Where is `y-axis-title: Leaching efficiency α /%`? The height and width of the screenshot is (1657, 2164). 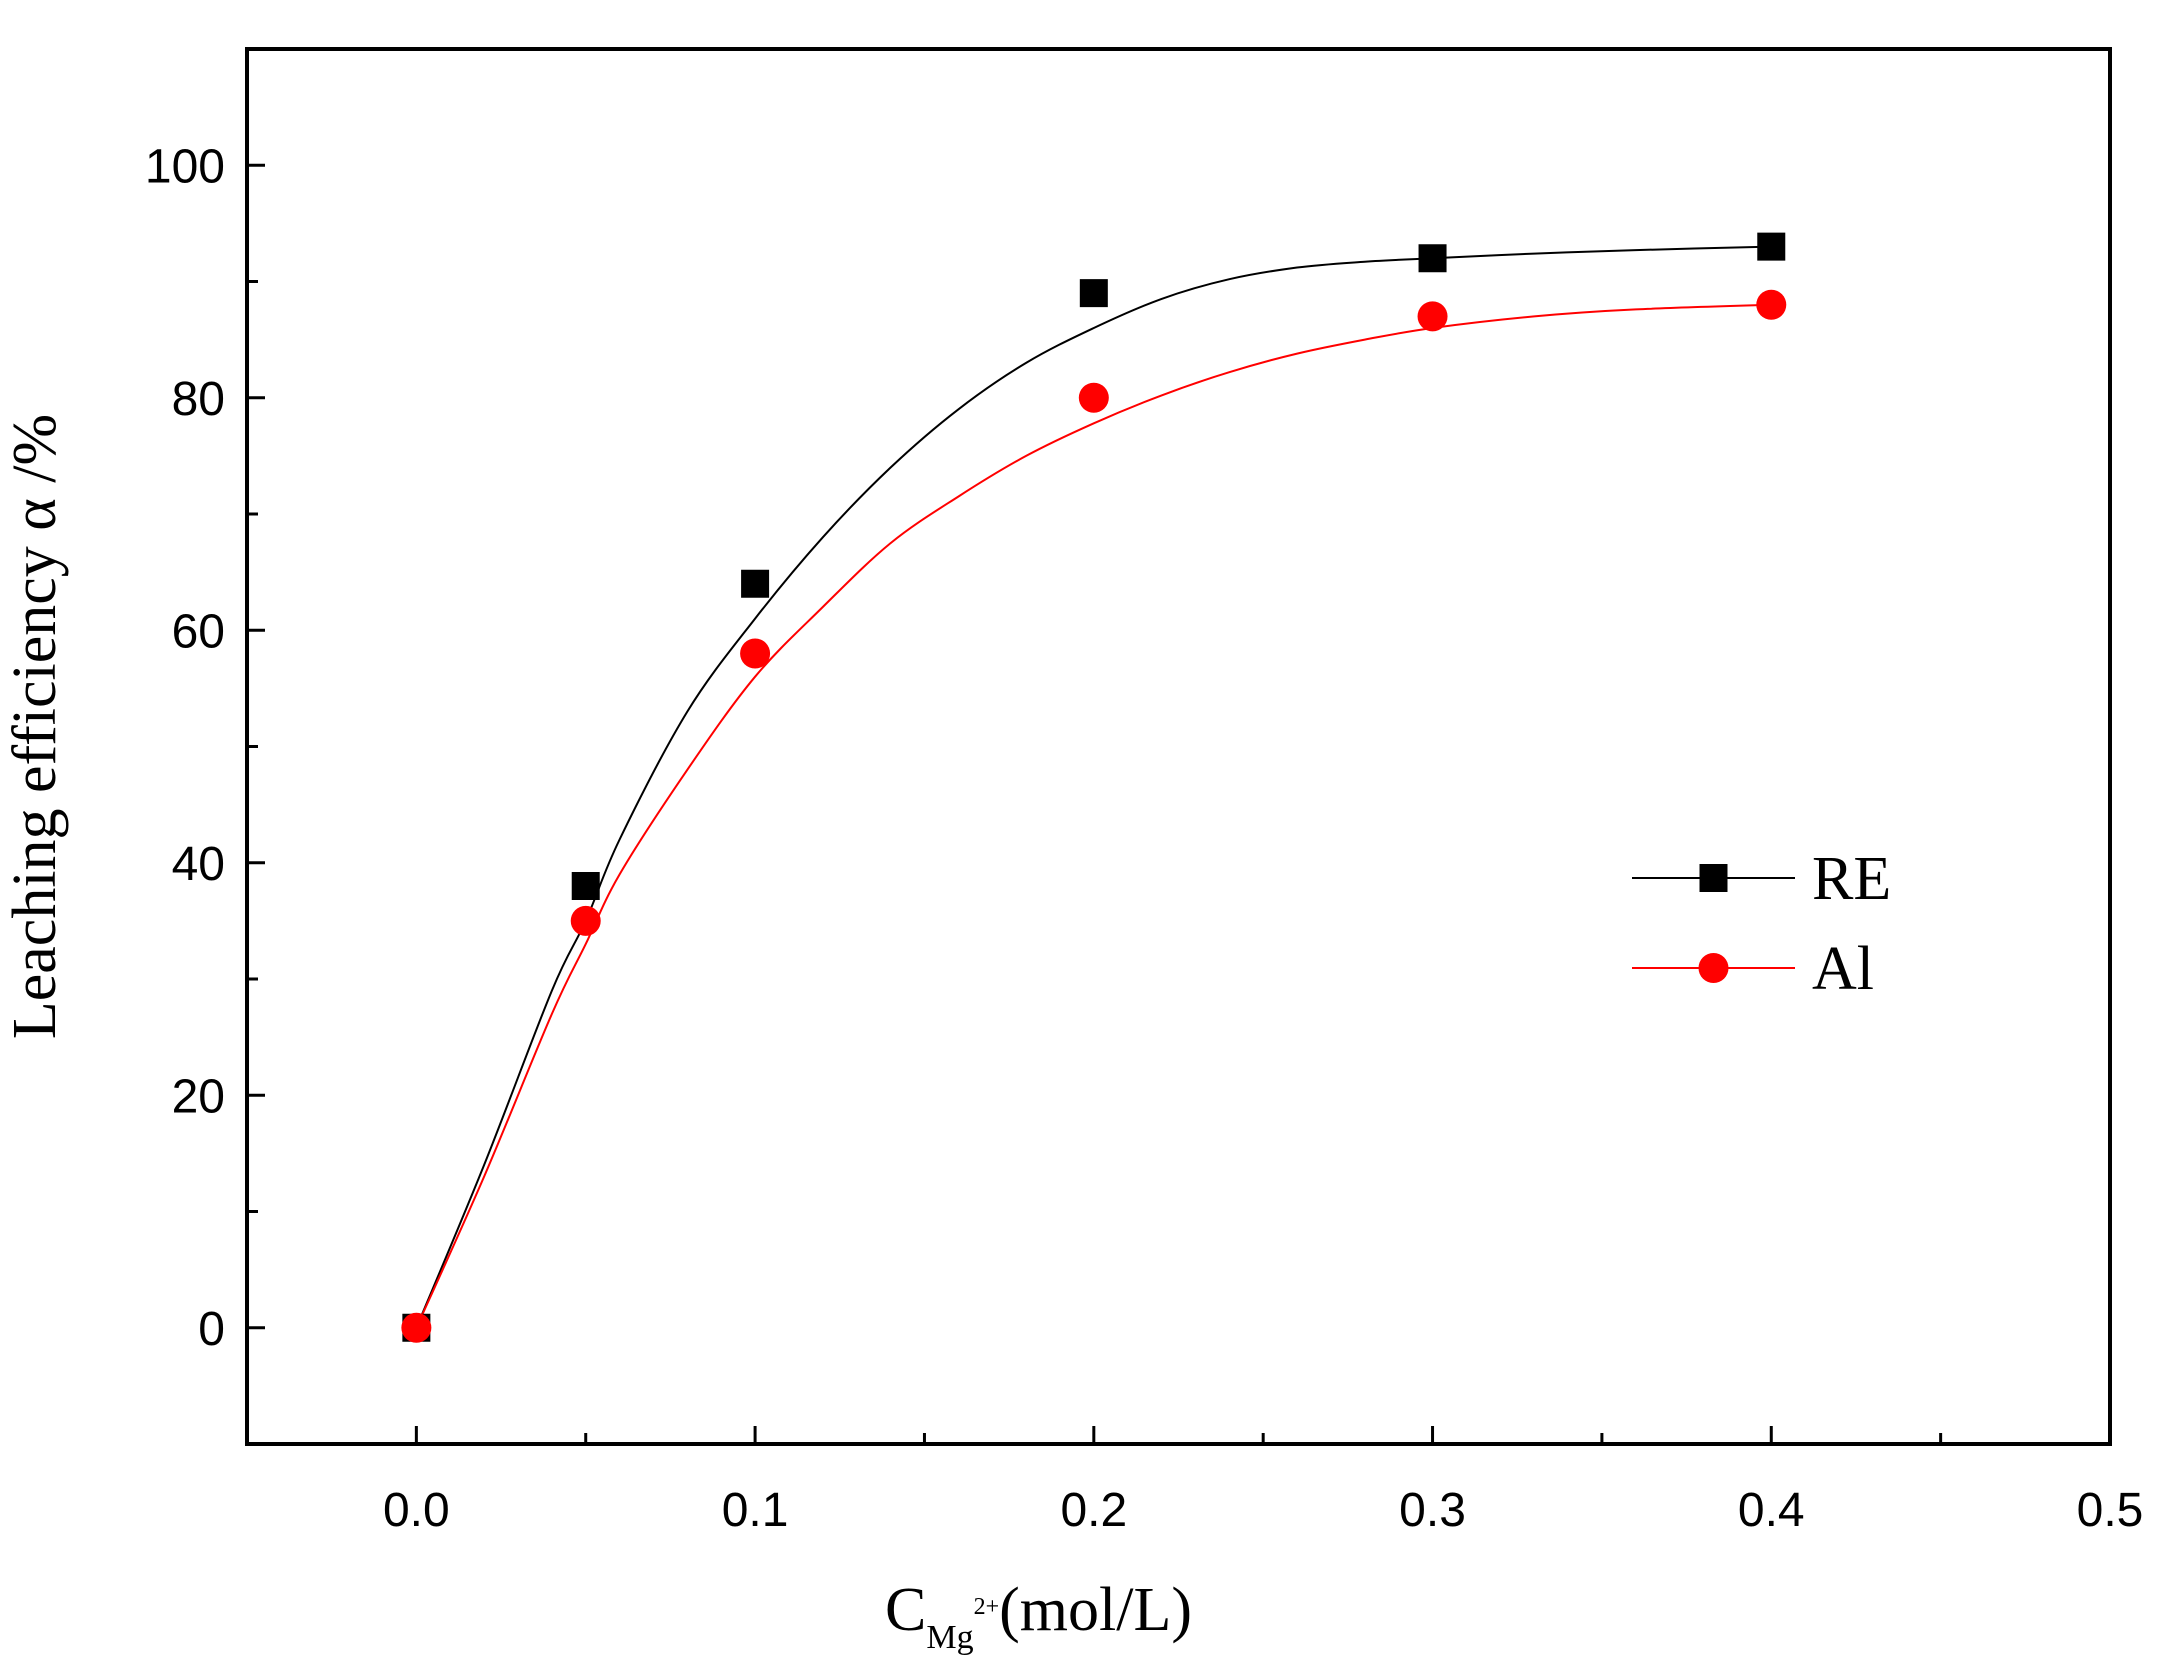 y-axis-title: Leaching efficiency α /% is located at coordinates (35, 726).